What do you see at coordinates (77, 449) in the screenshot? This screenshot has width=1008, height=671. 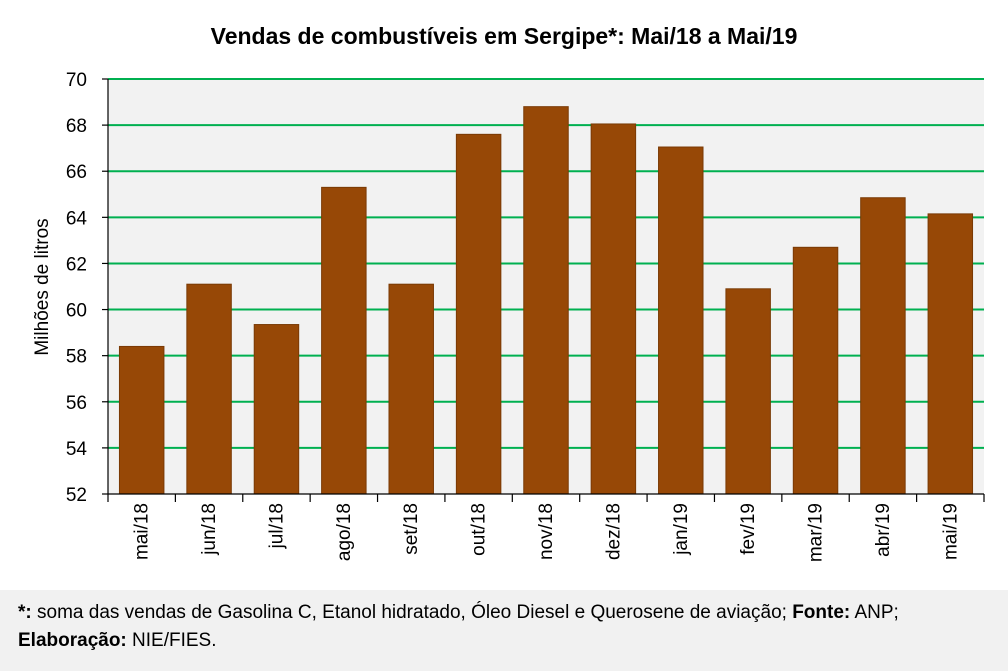 I see `y-tick-label-54: 54` at bounding box center [77, 449].